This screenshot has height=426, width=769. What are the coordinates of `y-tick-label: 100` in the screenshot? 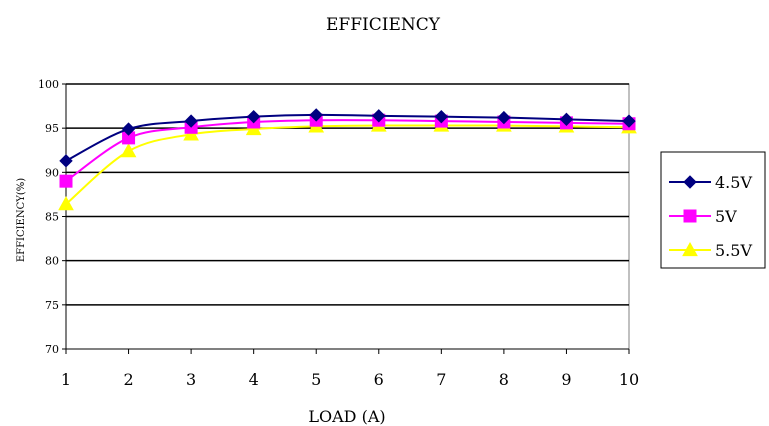 It's located at (48, 84).